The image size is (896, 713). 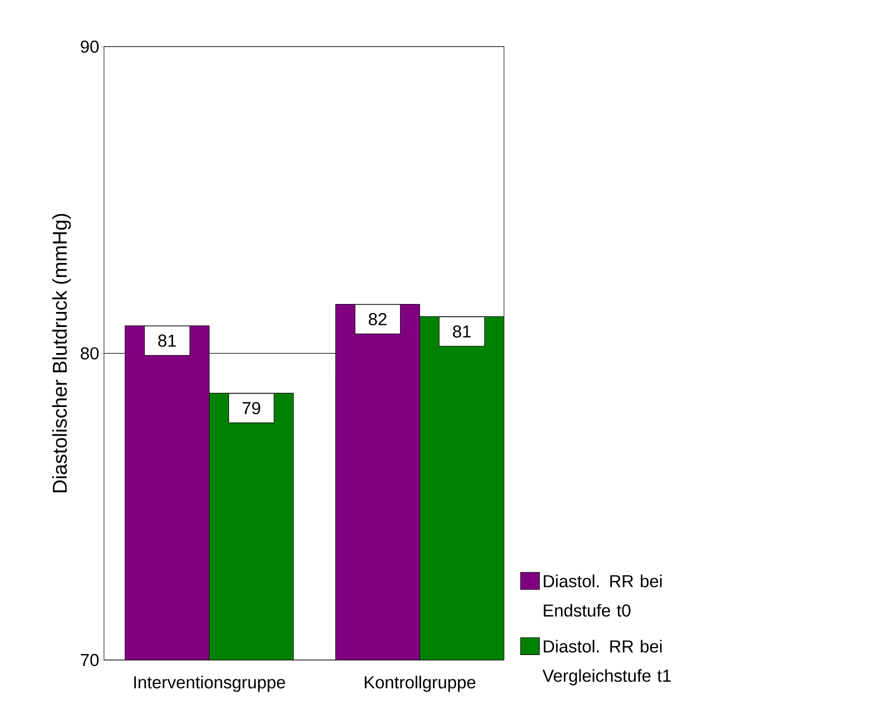 What do you see at coordinates (89, 660) in the screenshot?
I see `y-tick-label: 70` at bounding box center [89, 660].